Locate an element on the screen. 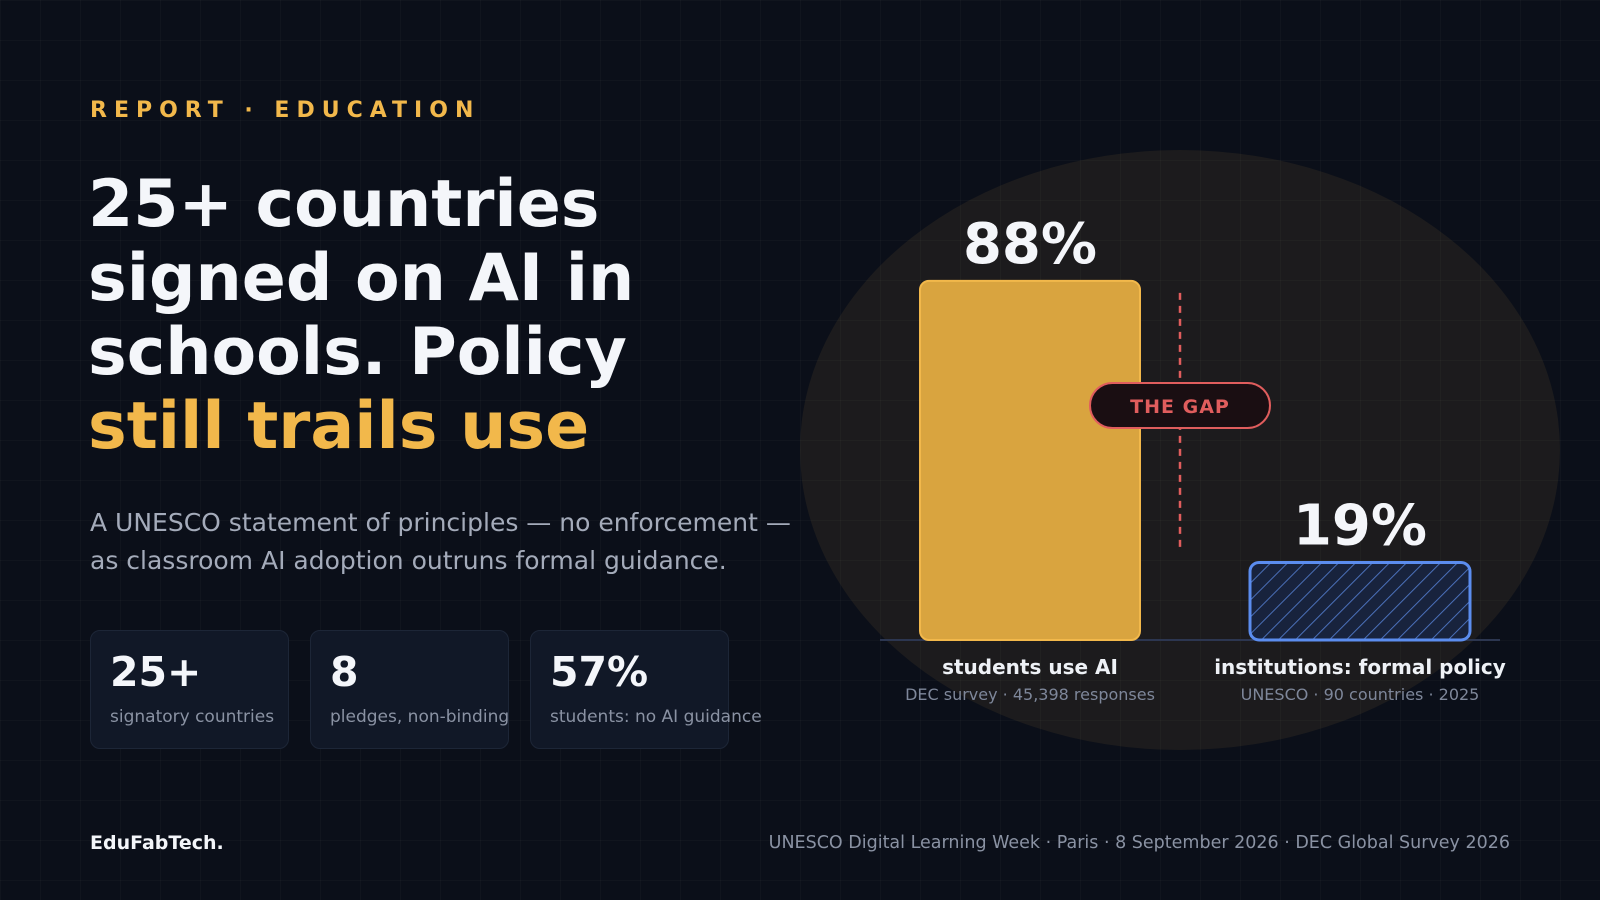 Image resolution: width=1600 pixels, height=900 pixels. gap-annotation: THE GAP is located at coordinates (1180, 405).